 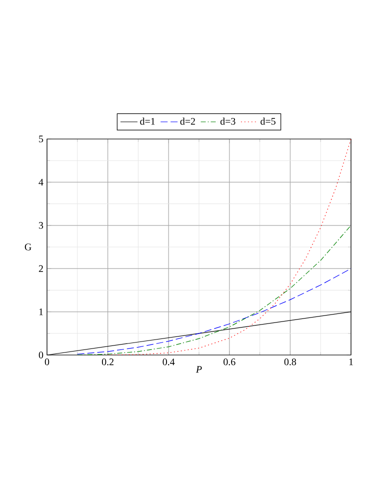 What do you see at coordinates (147, 121) in the screenshot?
I see `legend-label: d=1` at bounding box center [147, 121].